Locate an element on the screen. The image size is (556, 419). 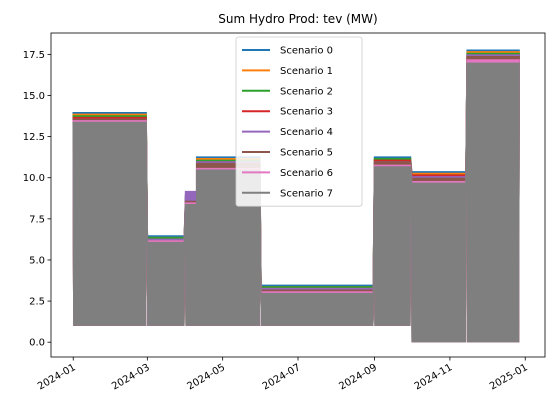
y-tick-label-3: 7.5 is located at coordinates (37, 219).